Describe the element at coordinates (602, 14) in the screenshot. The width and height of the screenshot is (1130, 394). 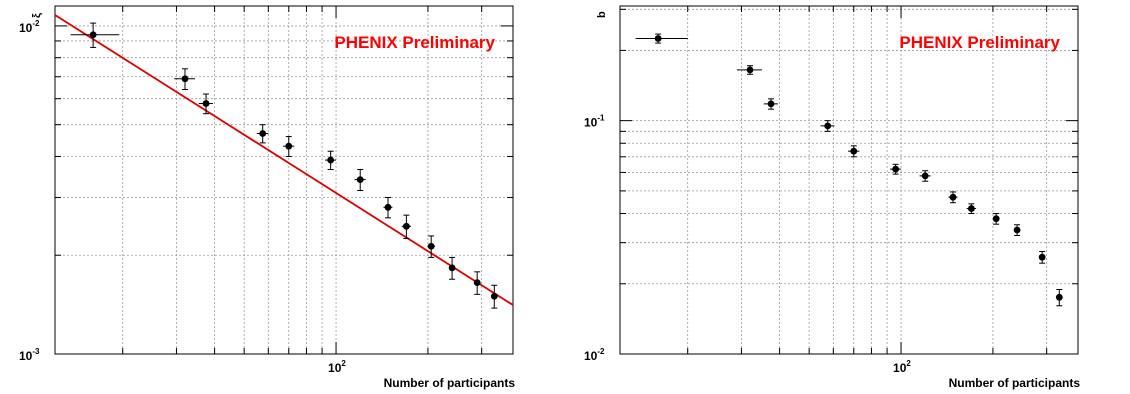
I see `y-axis-title: b` at that location.